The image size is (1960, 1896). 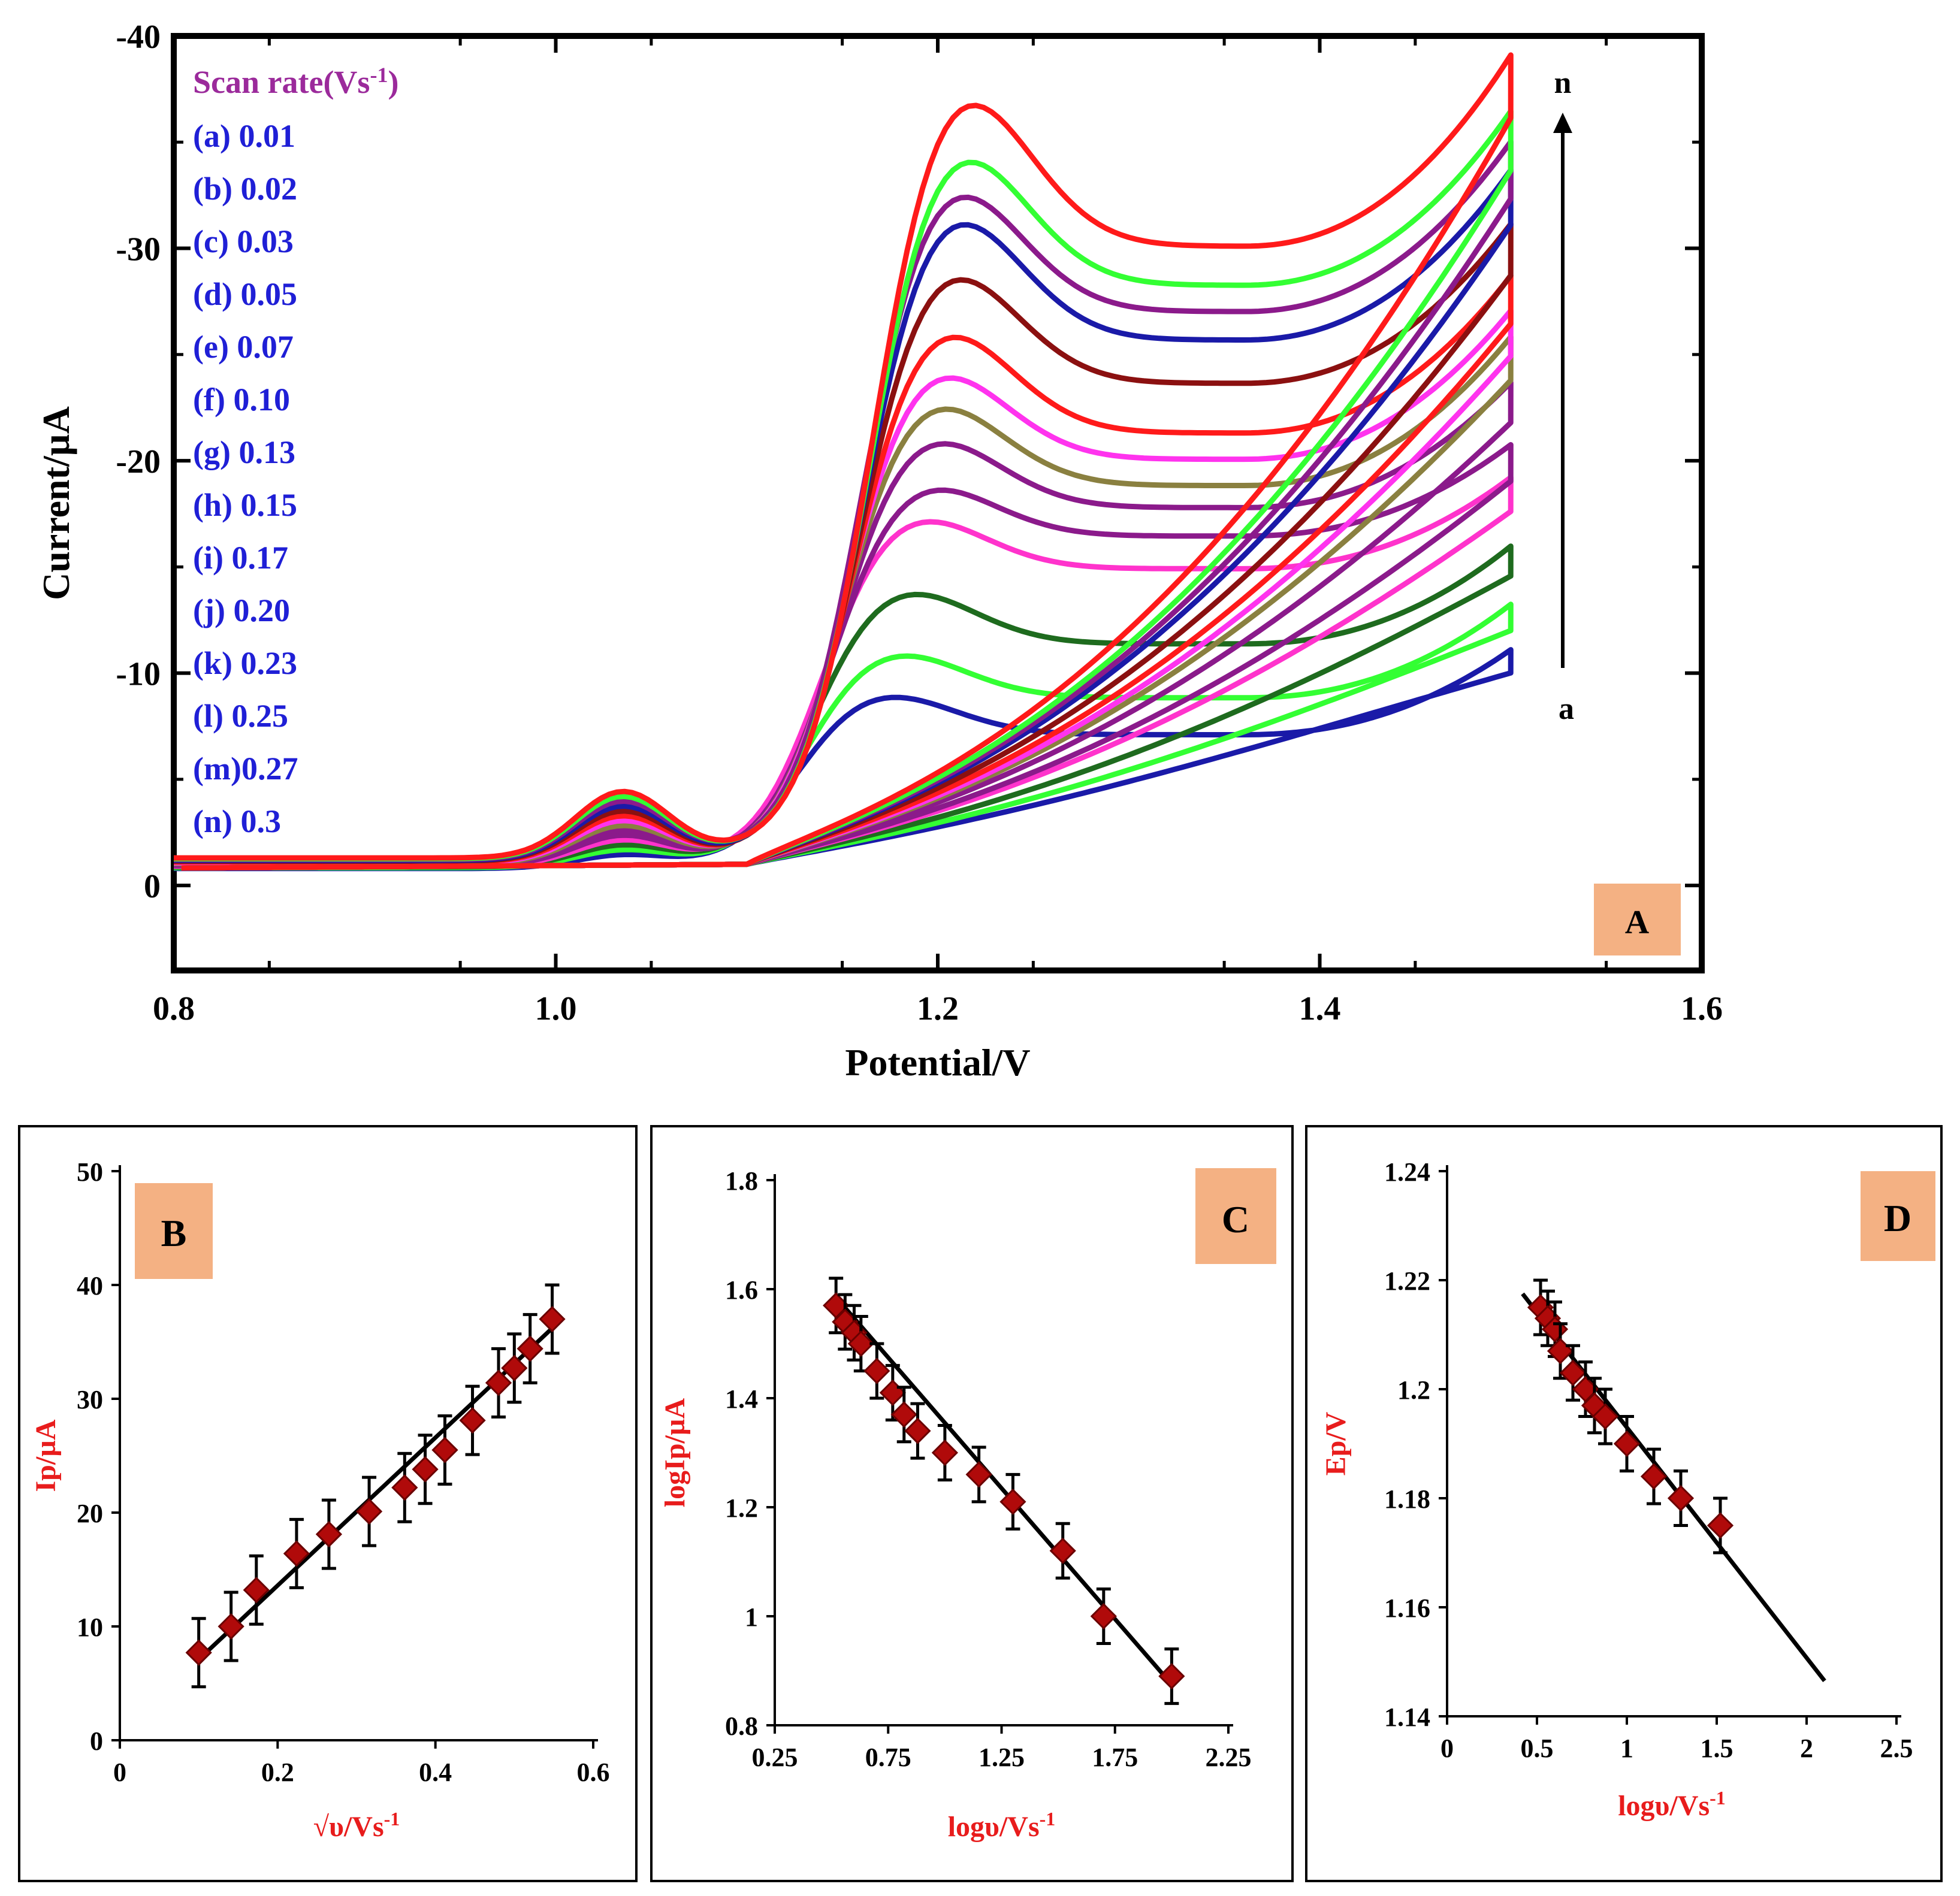 I want to click on panel-b-xtick-label: 0.6, so click(x=593, y=1772).